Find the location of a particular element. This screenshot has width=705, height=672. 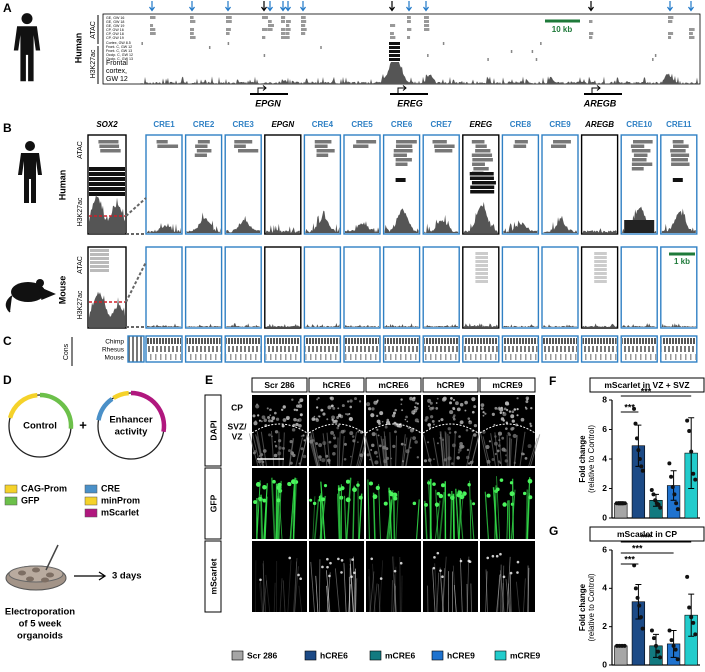

duration-label: 3 days is located at coordinates (127, 576).